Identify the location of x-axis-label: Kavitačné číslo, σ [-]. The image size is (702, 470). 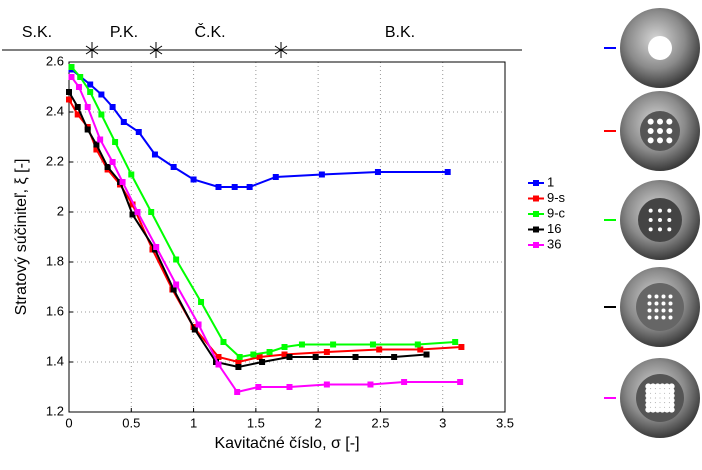
(286, 443).